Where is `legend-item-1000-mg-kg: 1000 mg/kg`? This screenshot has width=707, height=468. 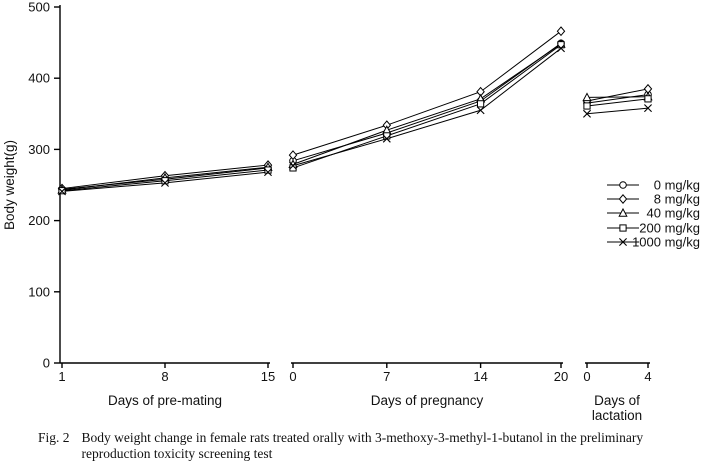 legend-item-1000-mg-kg: 1000 mg/kg is located at coordinates (653, 242).